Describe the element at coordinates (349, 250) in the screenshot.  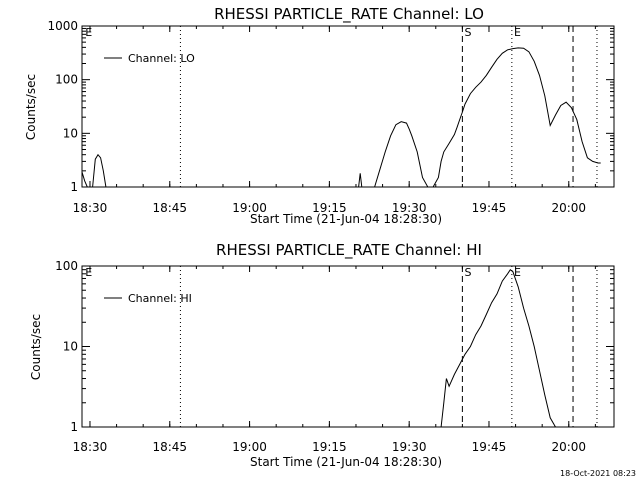
I see `chart-title: RHESSI PARTICLE_RATE Channel: HI` at that location.